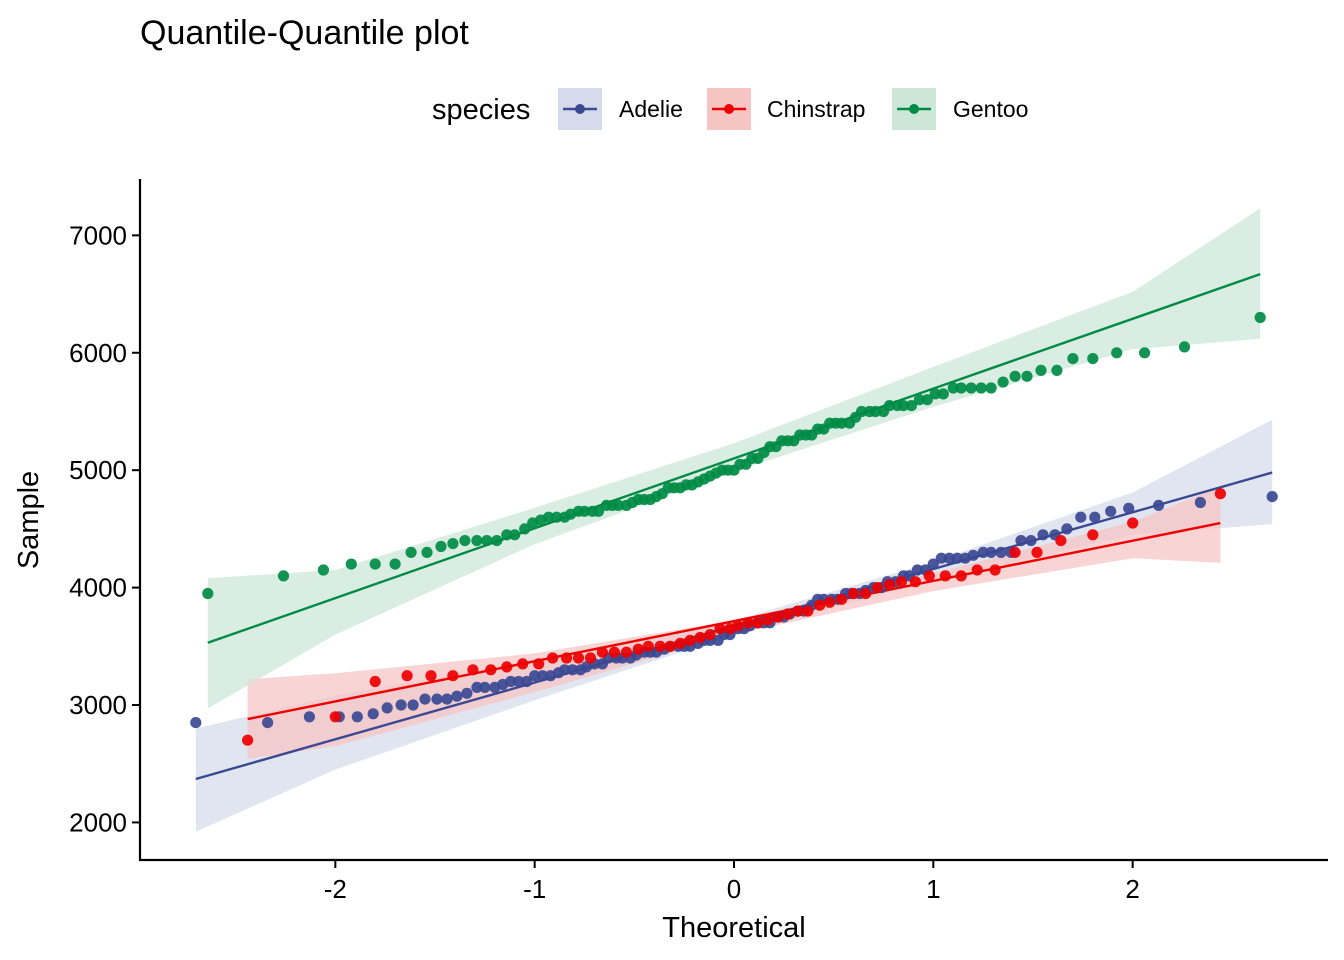 The height and width of the screenshot is (960, 1344). Describe the element at coordinates (104, 528) in the screenshot. I see `y-axis-ticks: 2000 3000 4000 5000 6000 7000` at that location.